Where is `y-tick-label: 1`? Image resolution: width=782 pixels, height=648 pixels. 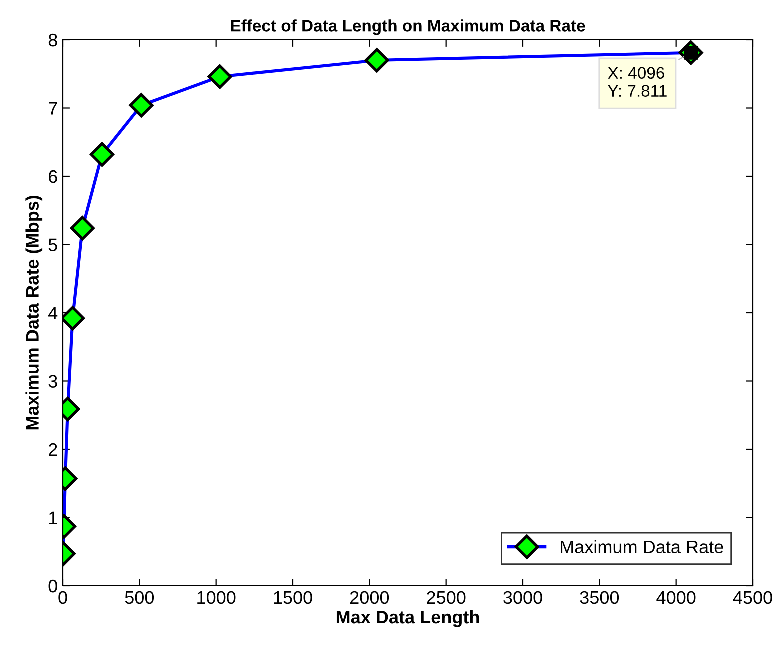
y-tick-label: 1 is located at coordinates (53, 518).